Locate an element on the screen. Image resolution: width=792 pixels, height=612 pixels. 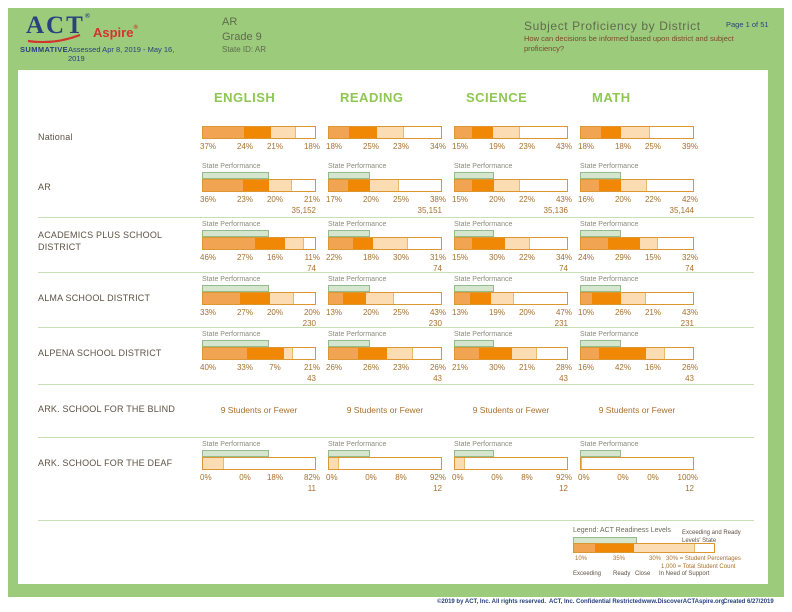
suppressed-note: 9 Students or Fewer is located at coordinates (637, 410).